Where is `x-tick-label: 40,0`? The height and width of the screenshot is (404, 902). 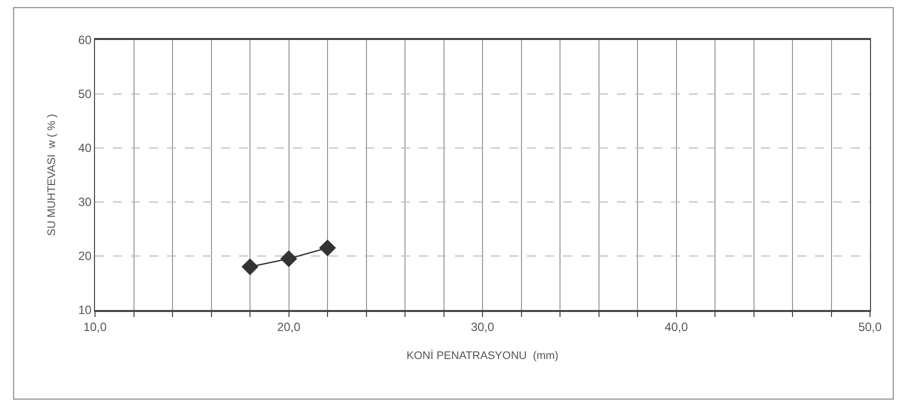 x-tick-label: 40,0 is located at coordinates (676, 327).